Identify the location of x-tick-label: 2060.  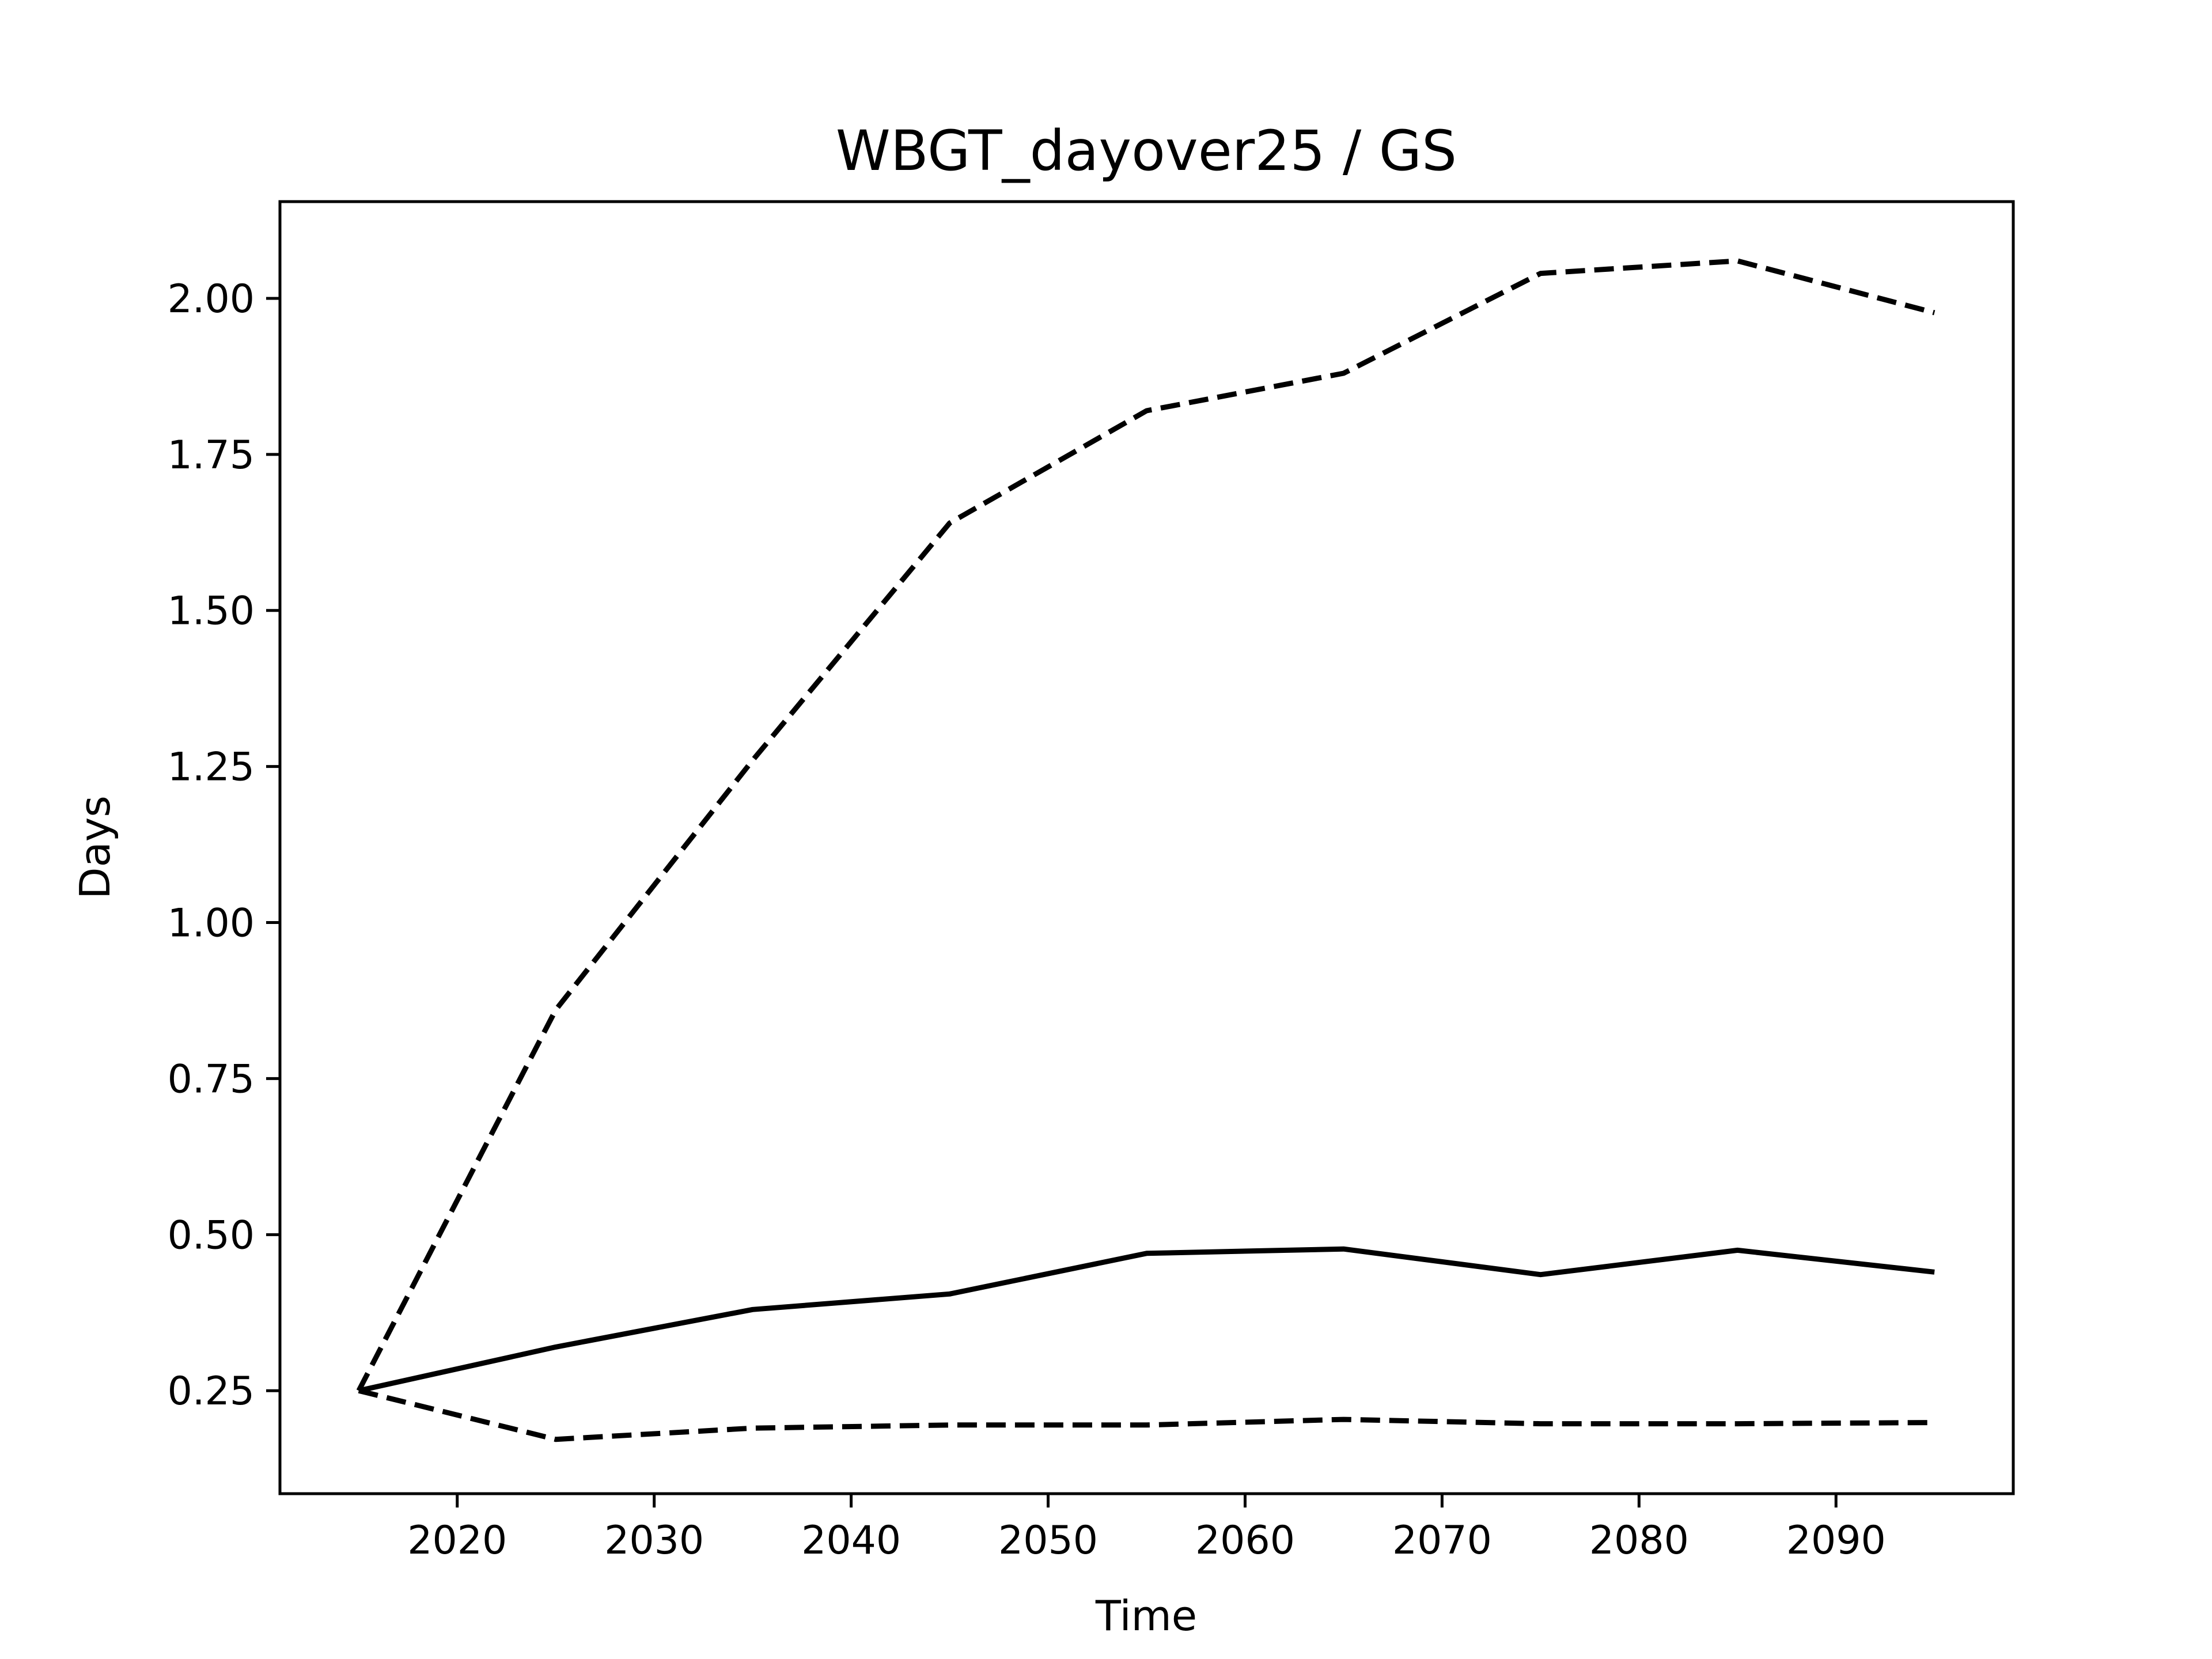
(1245, 1540).